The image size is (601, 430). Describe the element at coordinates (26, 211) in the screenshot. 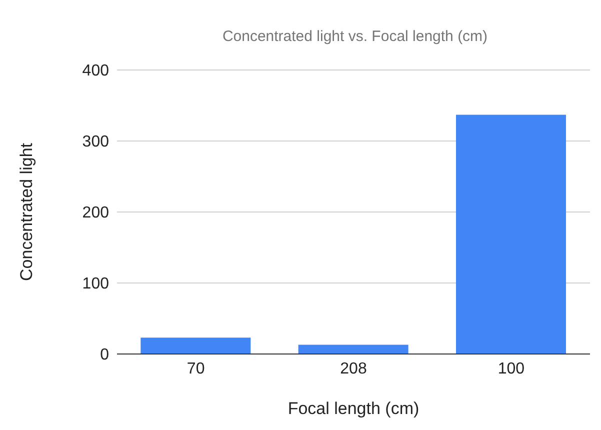

I see `y-axis-title: Concentrated light` at that location.